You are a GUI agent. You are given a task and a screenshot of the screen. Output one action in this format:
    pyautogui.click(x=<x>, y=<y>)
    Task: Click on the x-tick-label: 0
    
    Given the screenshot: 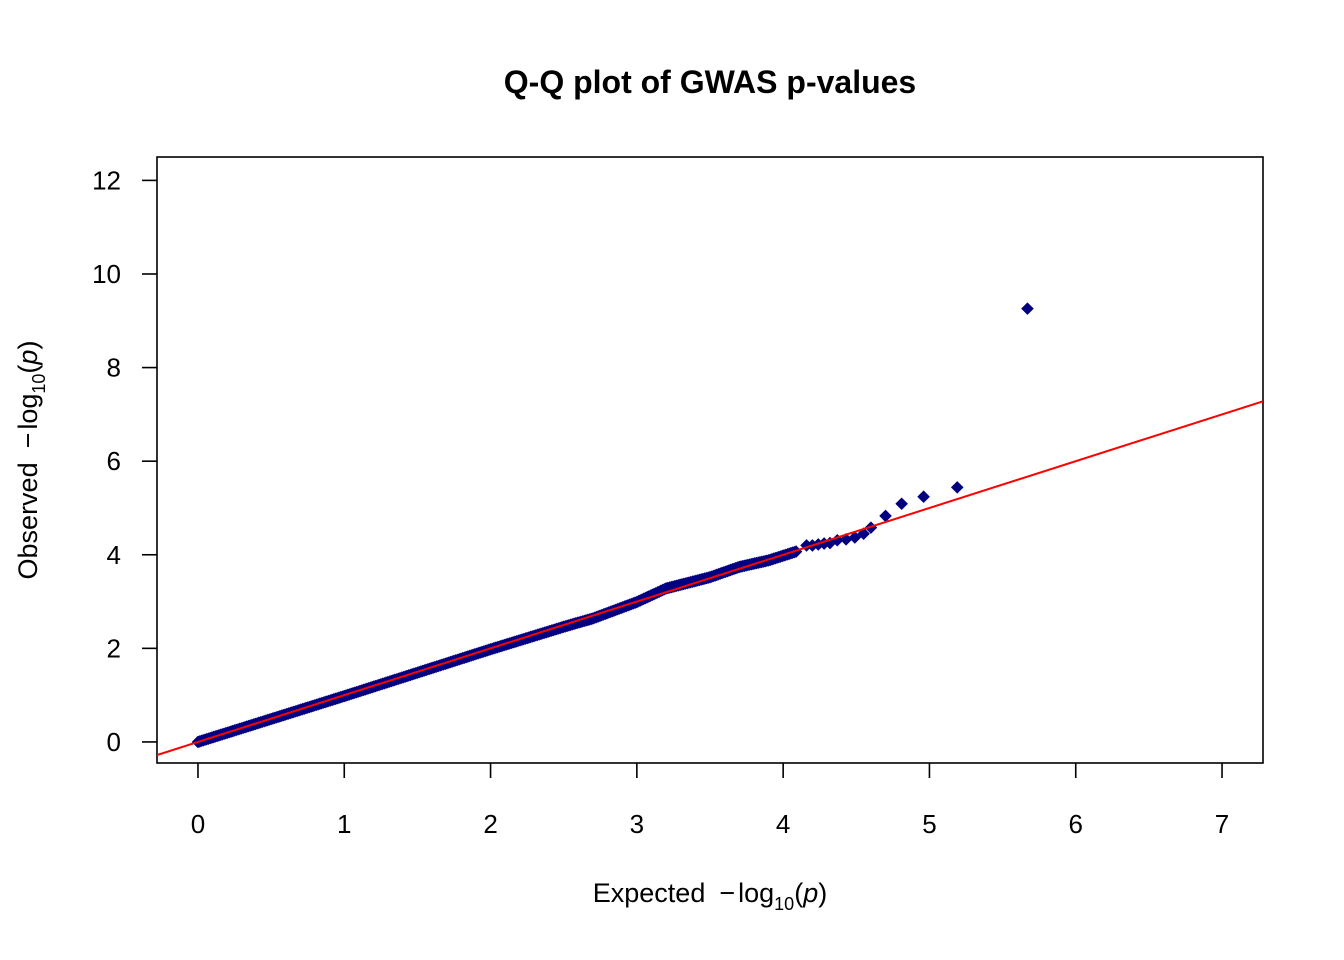 What is the action you would take?
    pyautogui.click(x=198, y=824)
    